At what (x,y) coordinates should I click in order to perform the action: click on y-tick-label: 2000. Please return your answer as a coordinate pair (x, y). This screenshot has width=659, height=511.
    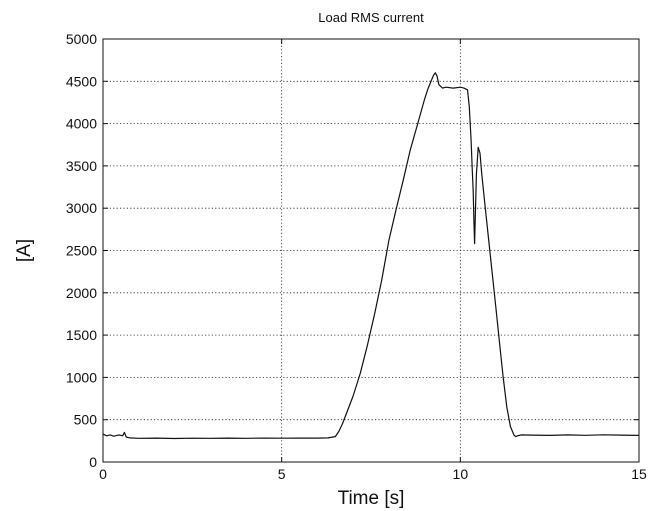
    Looking at the image, I should click on (81, 293).